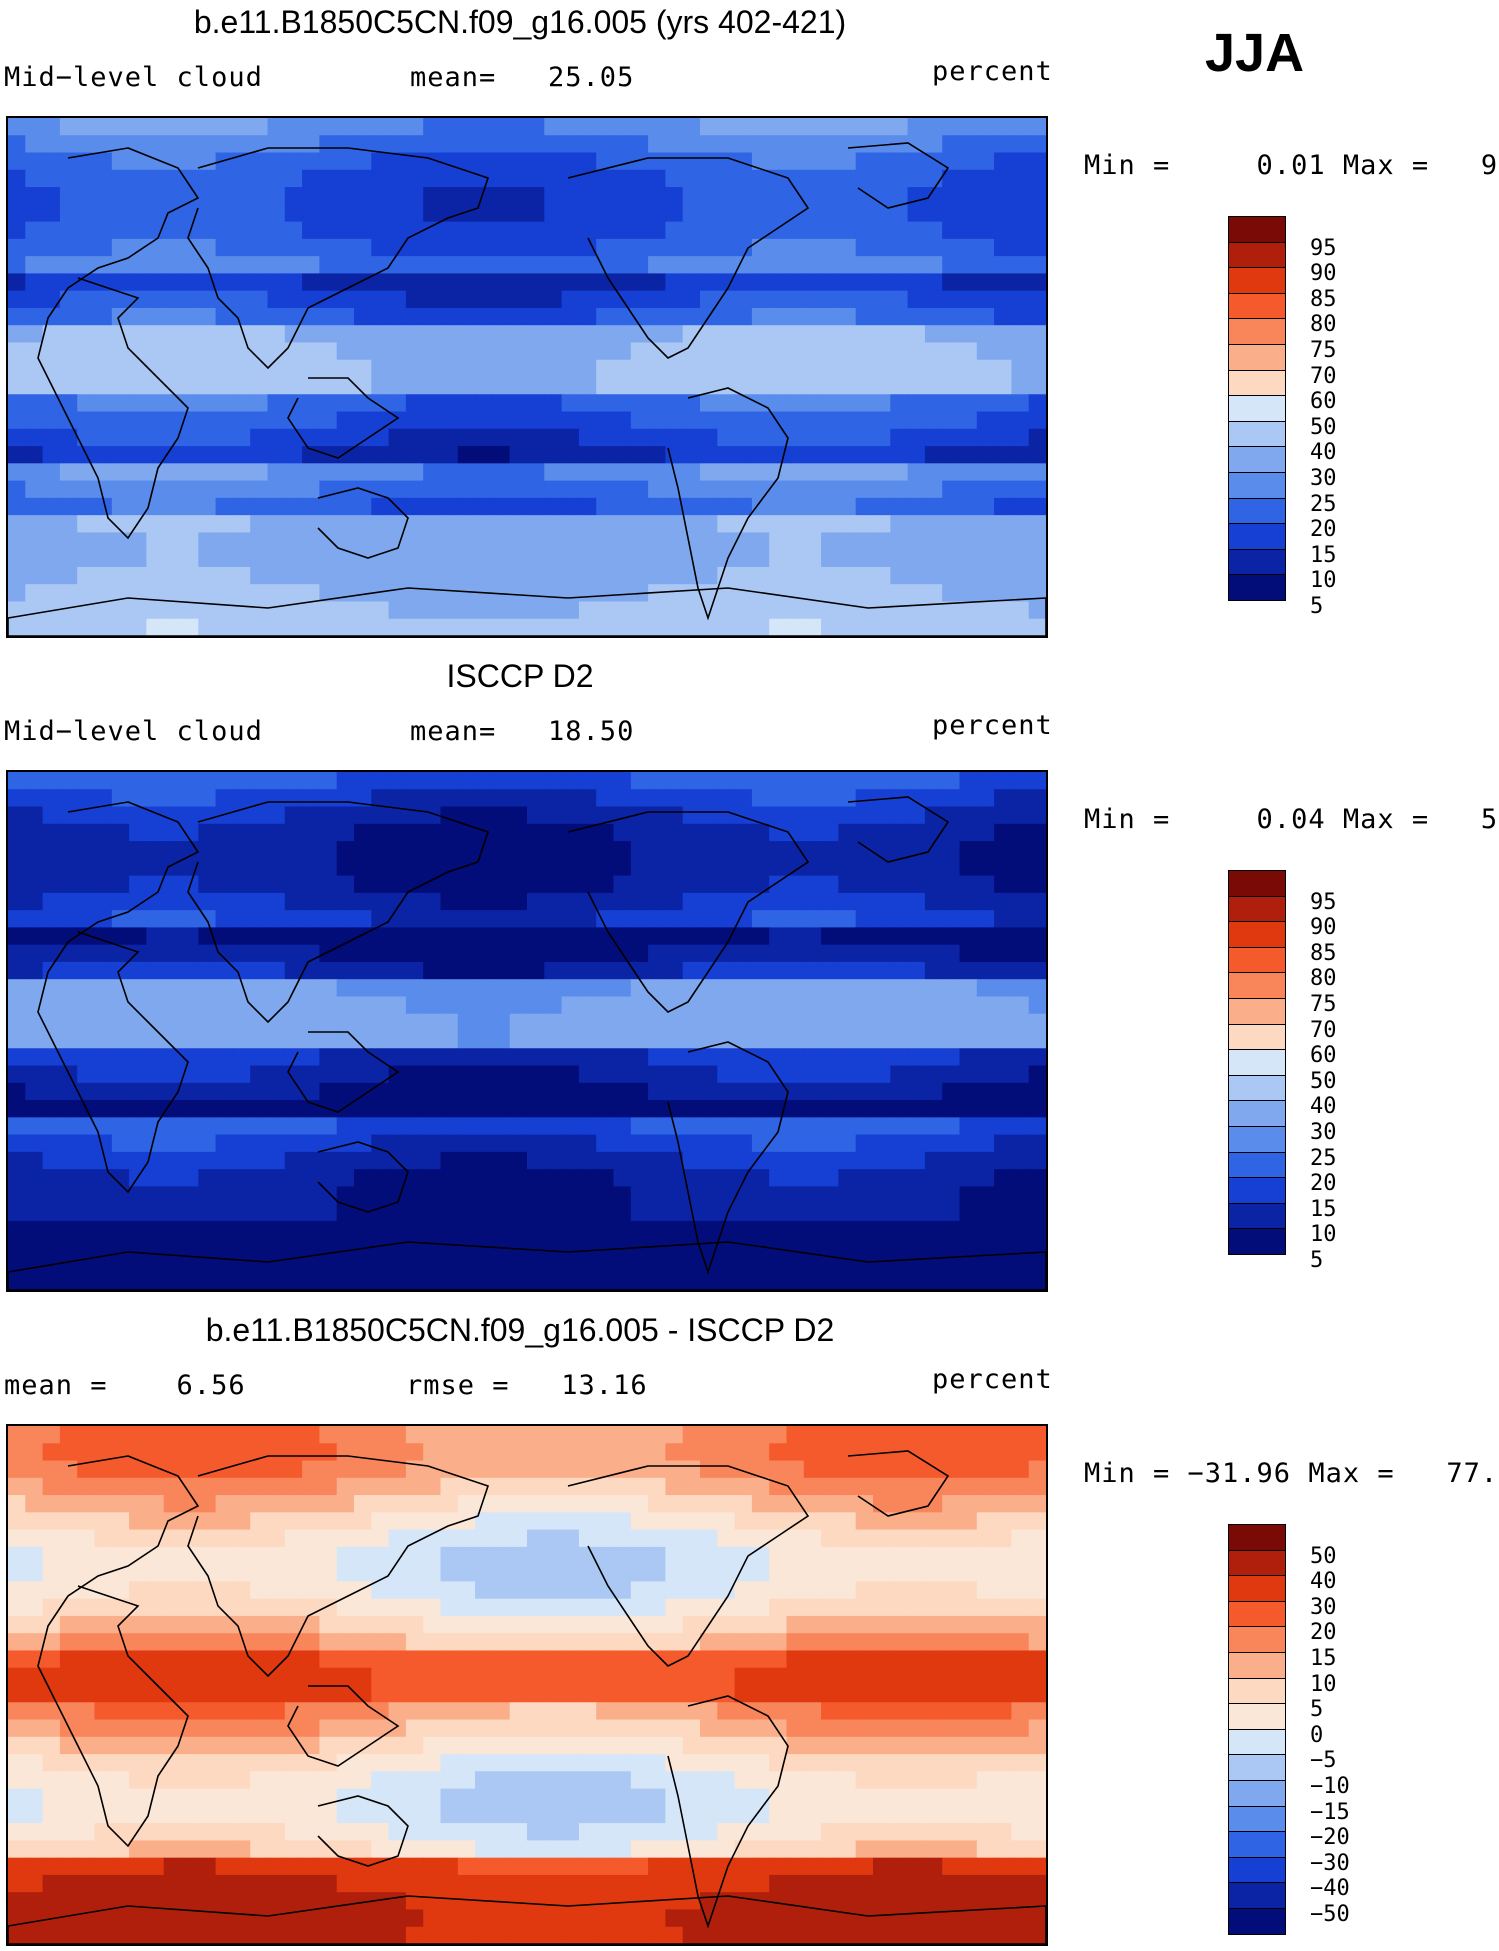  What do you see at coordinates (1330, 1863) in the screenshot?
I see `colorbar-tick-label: −30` at bounding box center [1330, 1863].